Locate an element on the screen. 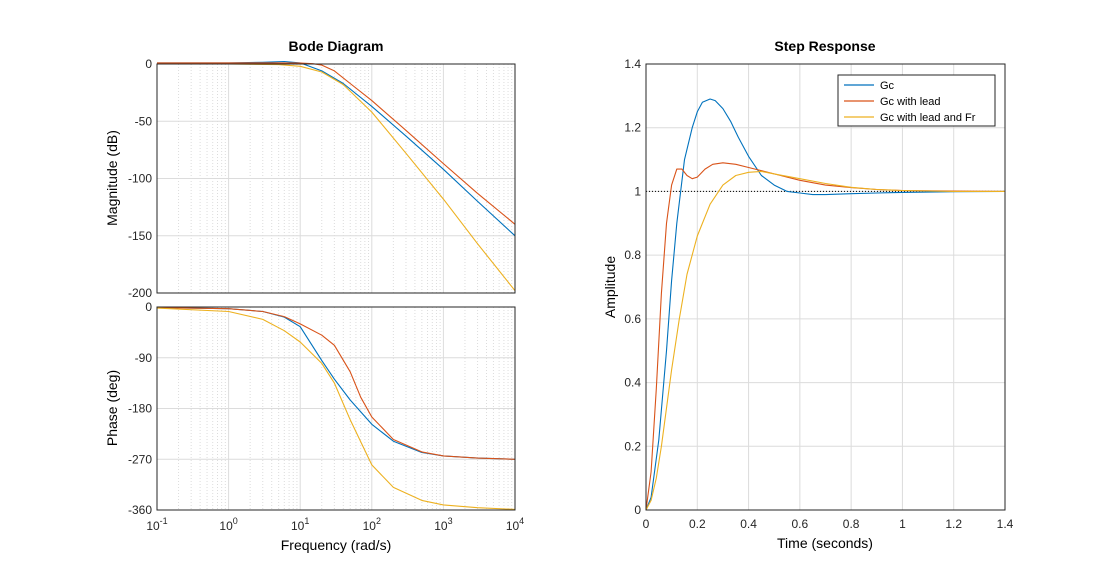  magnitude-y-tick-label: -200 is located at coordinates (140, 293).